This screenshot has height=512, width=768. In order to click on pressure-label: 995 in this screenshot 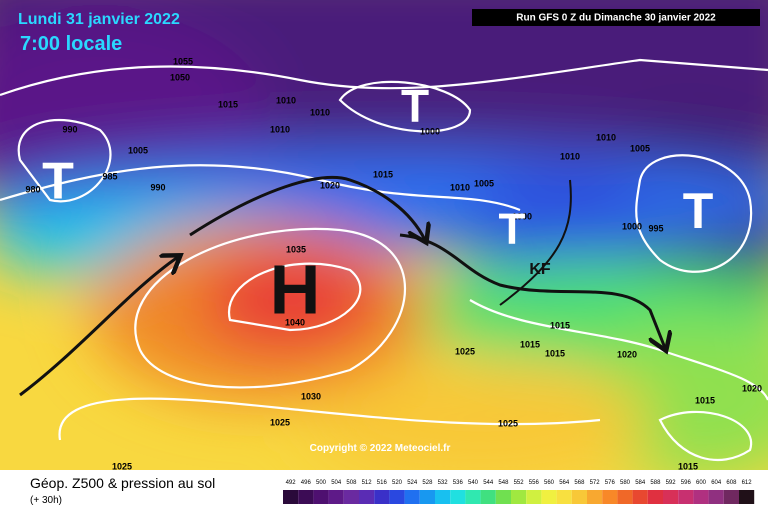, I will do `click(655, 228)`.